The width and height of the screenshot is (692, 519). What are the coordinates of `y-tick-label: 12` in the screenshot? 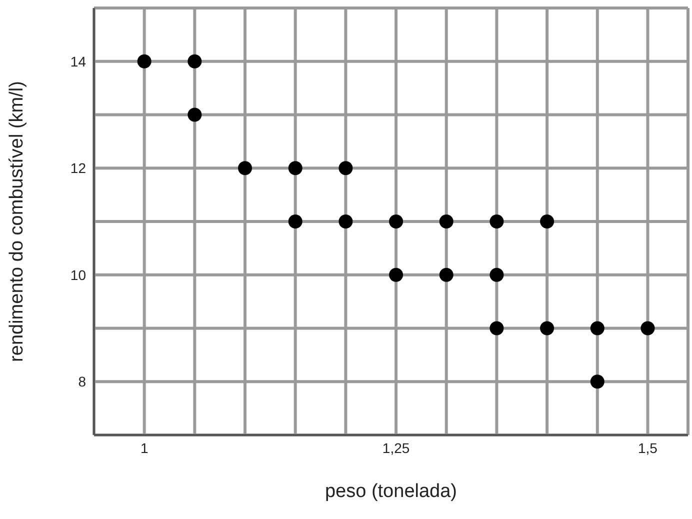 It's located at (78, 168).